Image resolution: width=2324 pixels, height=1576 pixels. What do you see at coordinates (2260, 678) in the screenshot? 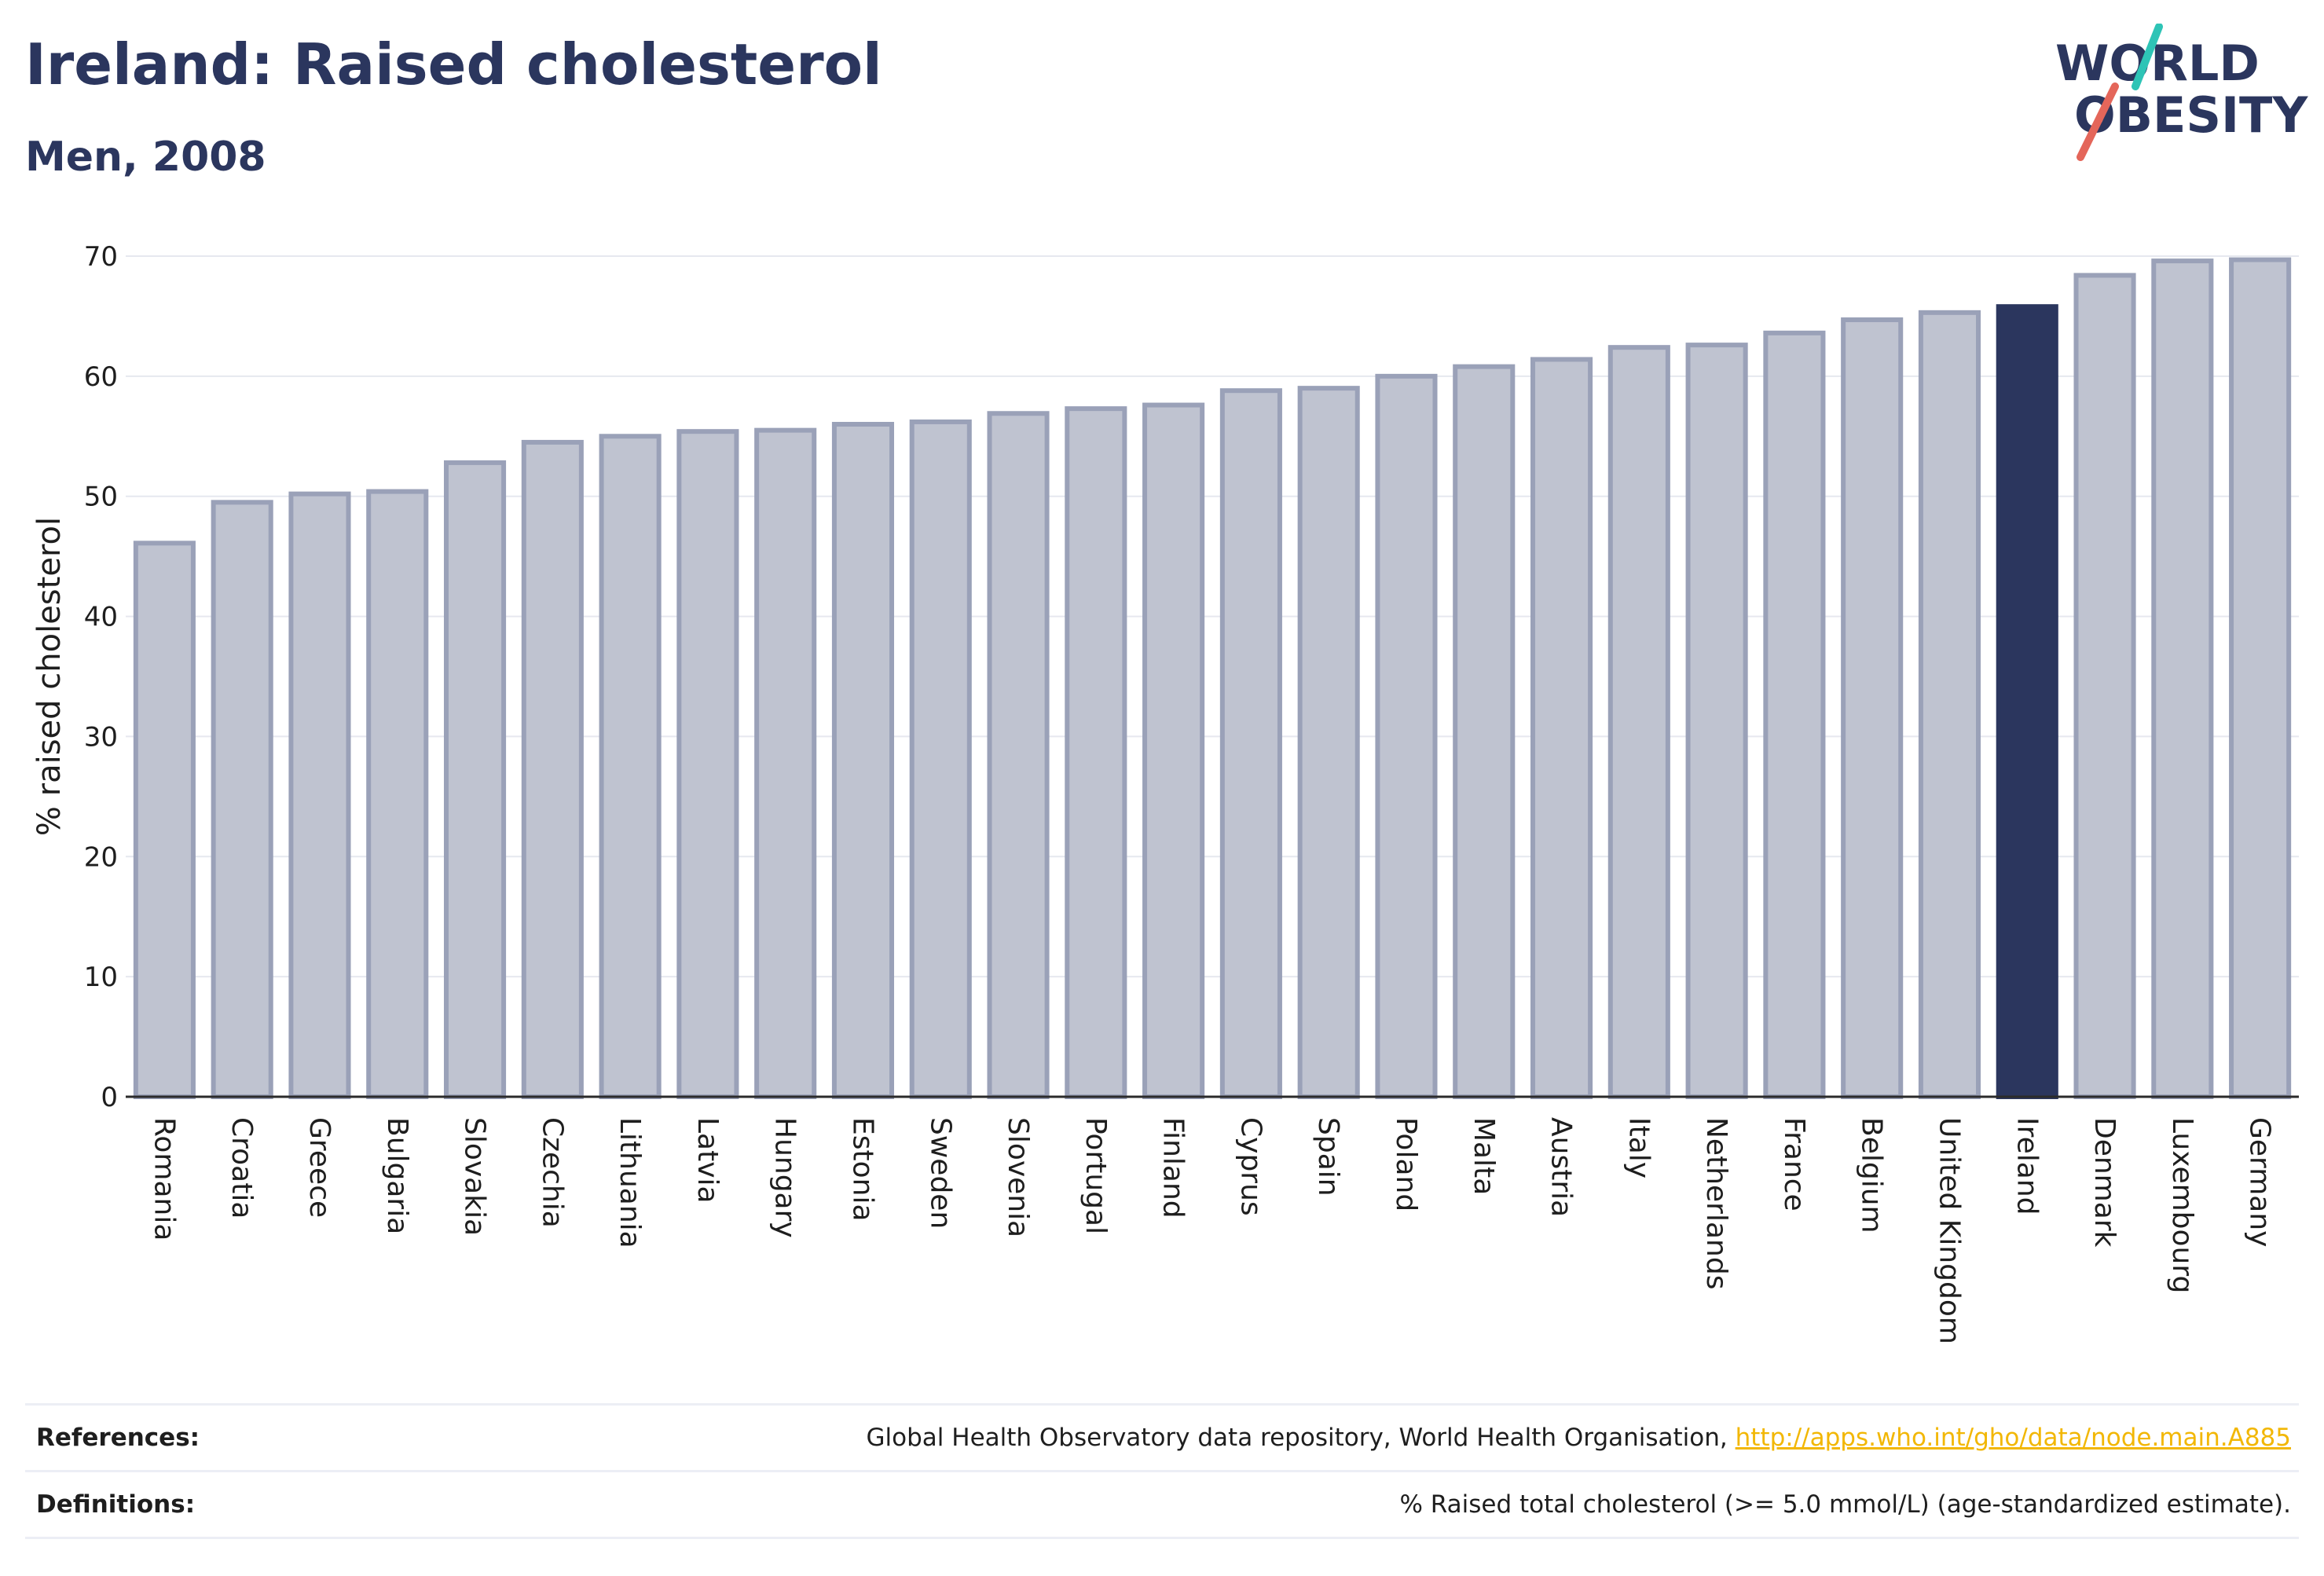
I see `bar-germany` at bounding box center [2260, 678].